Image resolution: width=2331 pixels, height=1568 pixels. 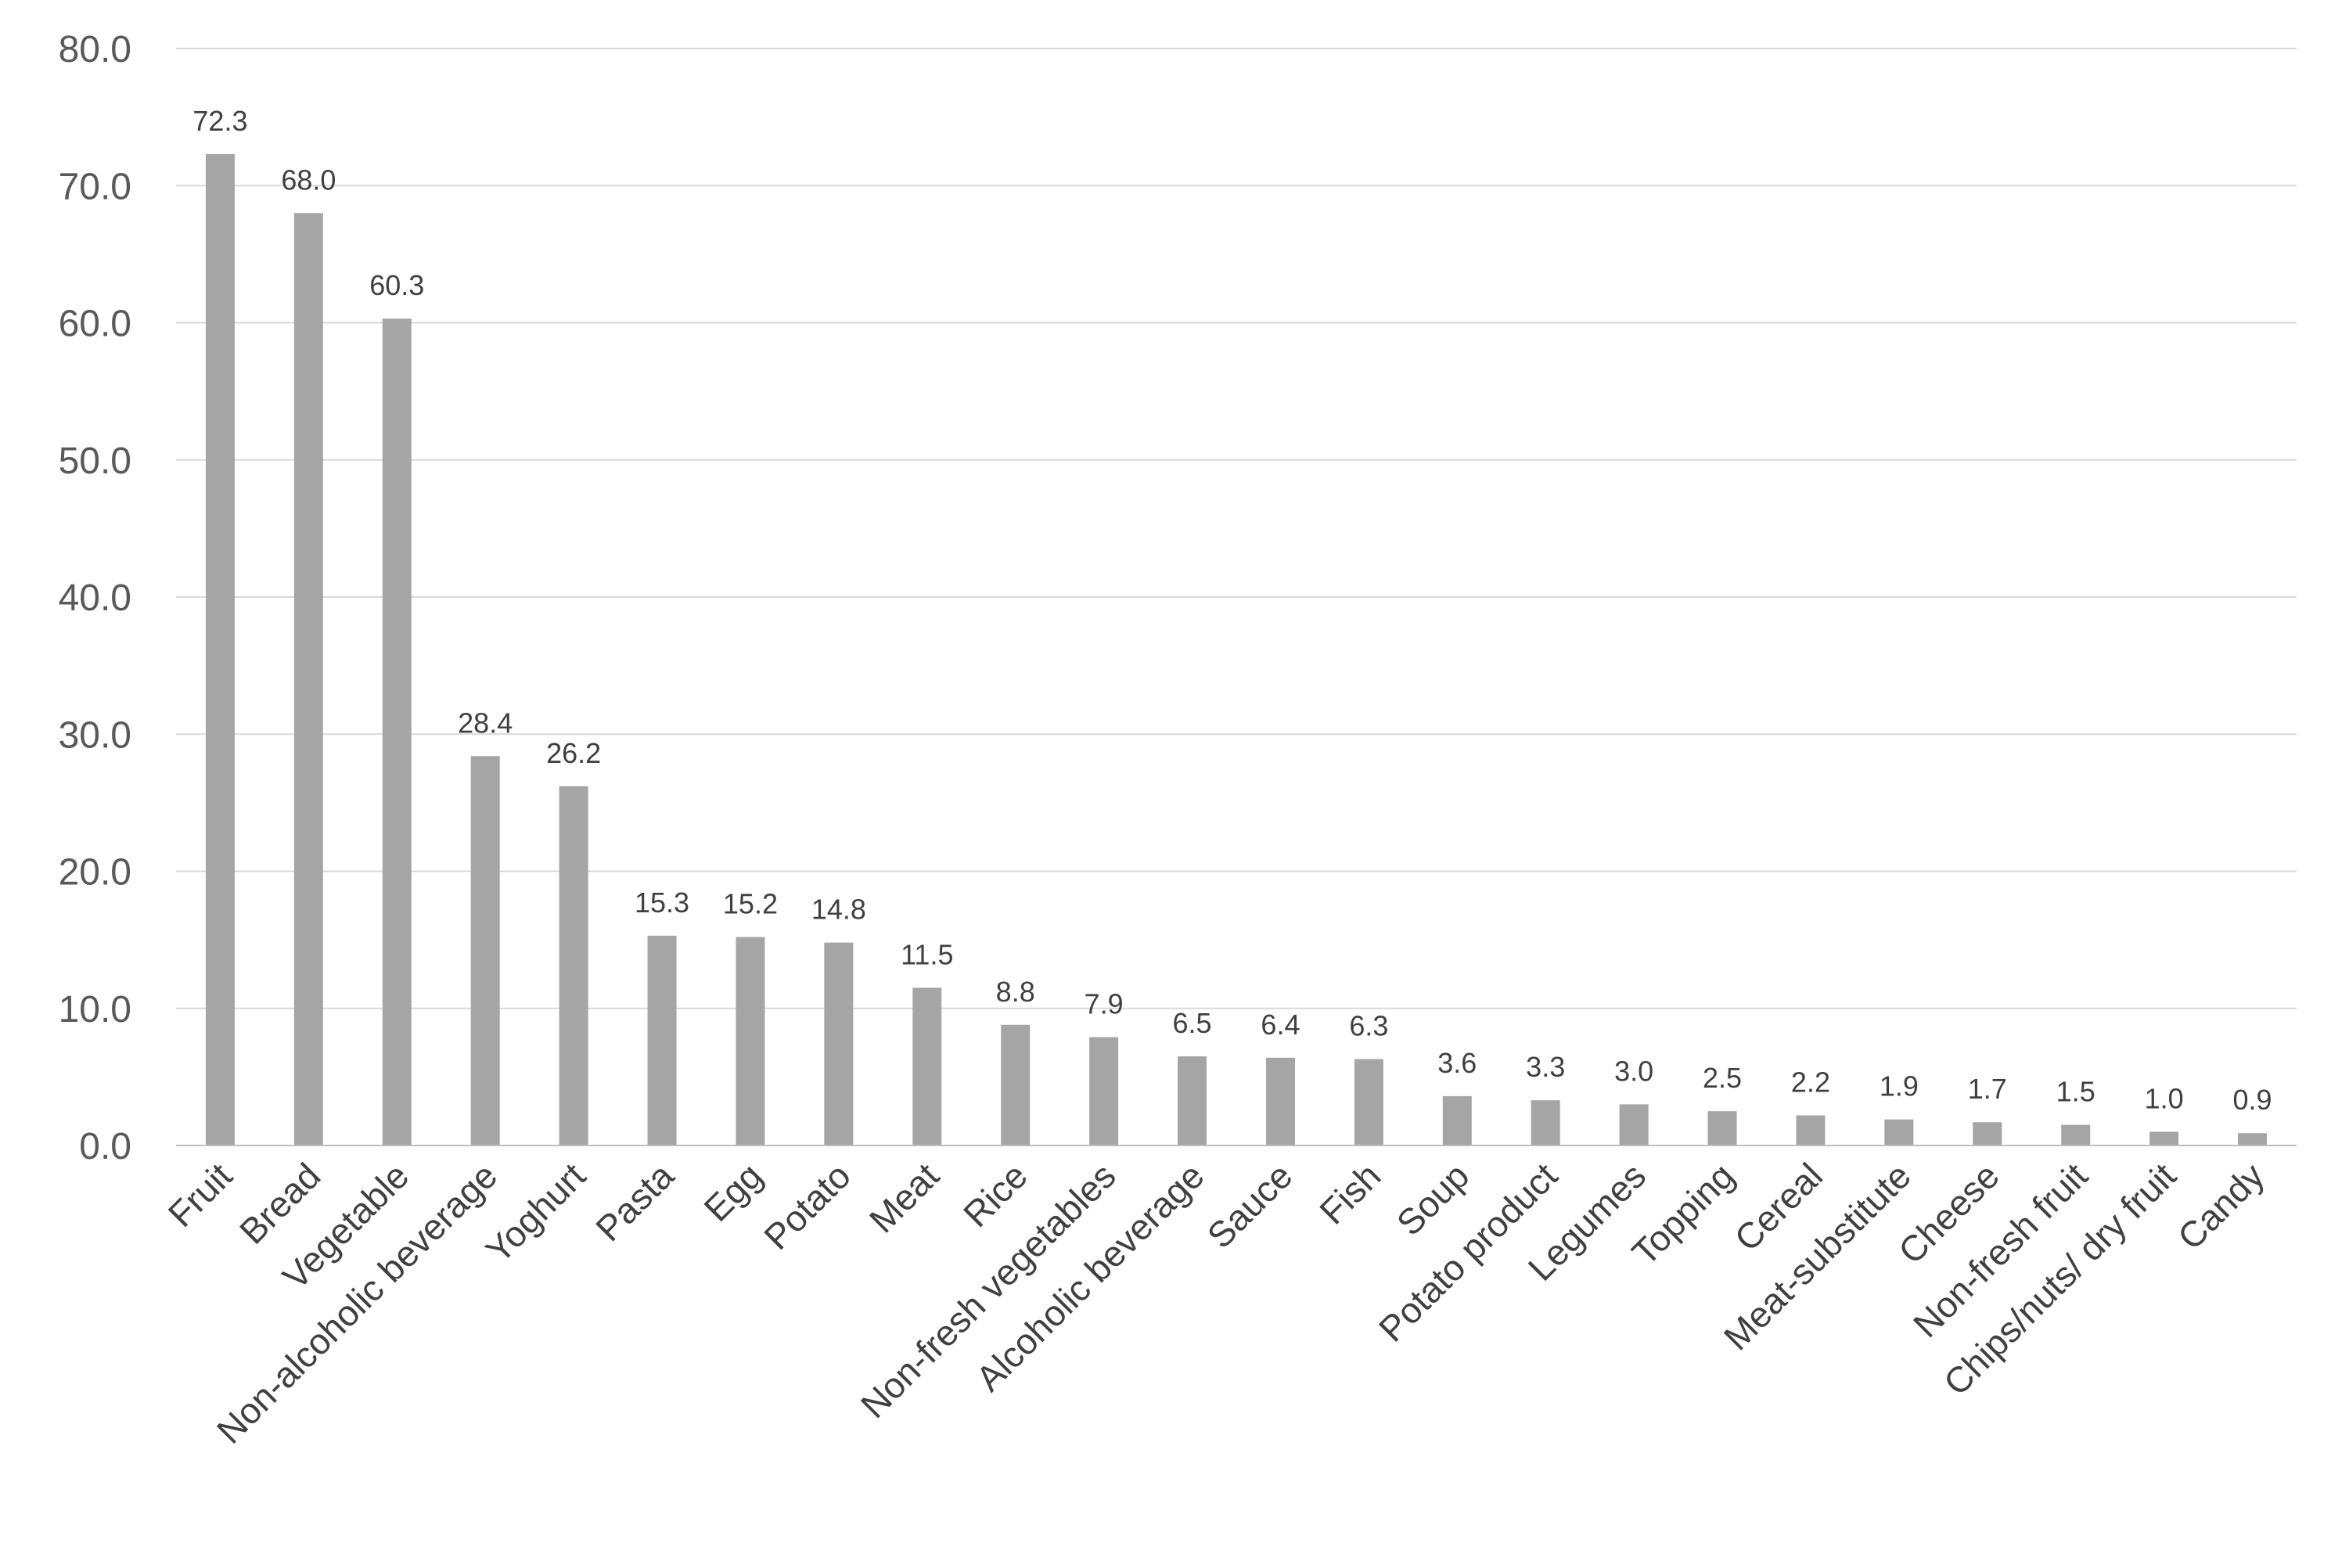 I want to click on data-label: 14.8, so click(x=839, y=910).